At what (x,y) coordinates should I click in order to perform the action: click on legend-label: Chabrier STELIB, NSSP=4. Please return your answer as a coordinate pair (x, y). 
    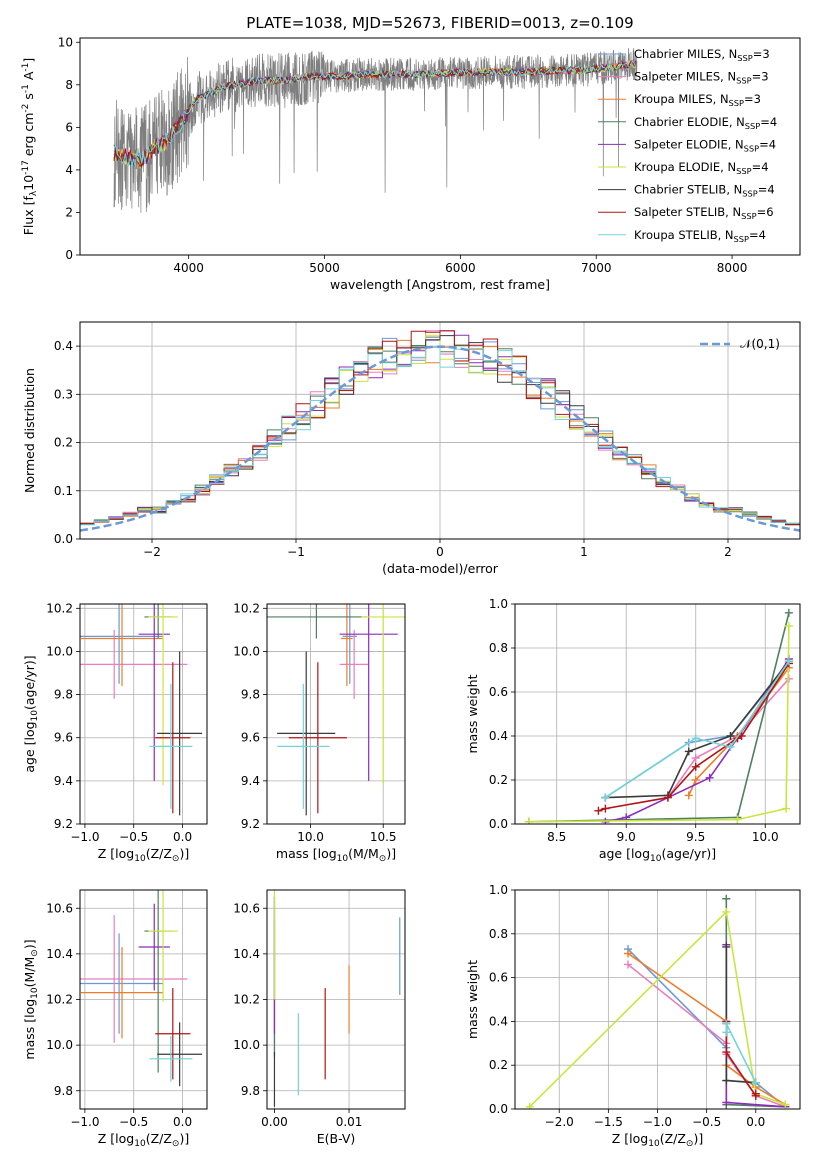
    Looking at the image, I should click on (704, 191).